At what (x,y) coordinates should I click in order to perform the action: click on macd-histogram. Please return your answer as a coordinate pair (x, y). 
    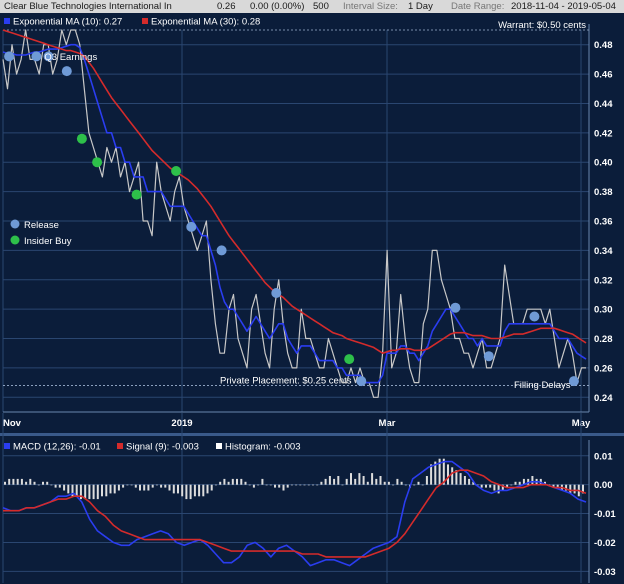
    Looking at the image, I should click on (294, 479).